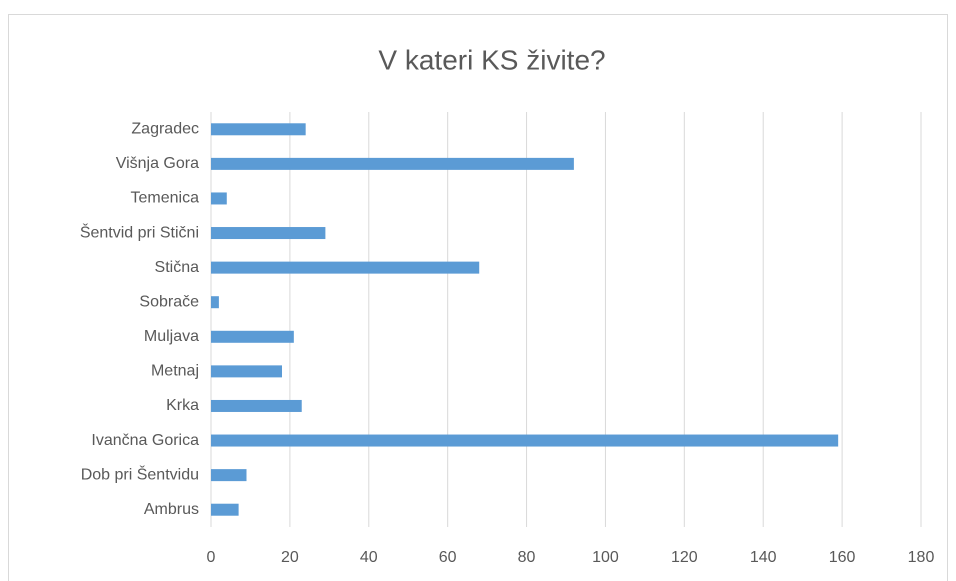 This screenshot has width=956, height=581. Describe the element at coordinates (139, 231) in the screenshot. I see `y-tick-label: Šentvid pri Stični` at that location.